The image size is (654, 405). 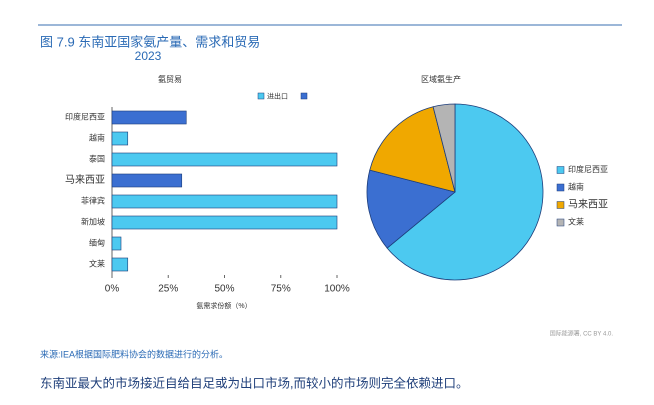 What do you see at coordinates (254, 382) in the screenshot?
I see `caption: 东南亚最大的市场接近自给自足或为出口市场,而较小的市场则完全依赖进口。` at bounding box center [254, 382].